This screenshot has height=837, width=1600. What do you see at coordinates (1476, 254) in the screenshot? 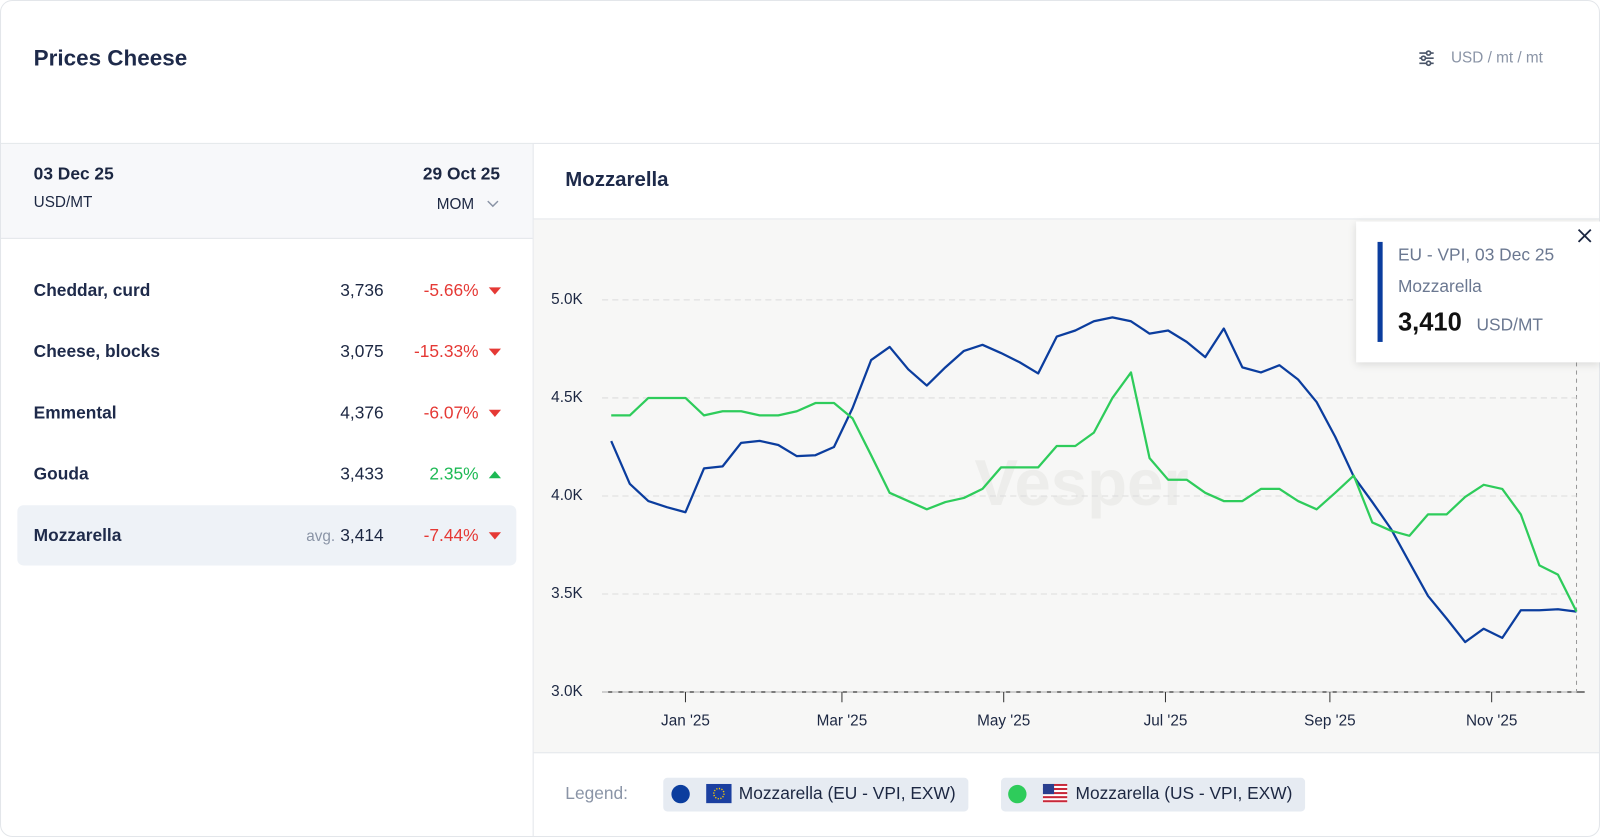
I see `tooltip-title: EU - VPI, 03 Dec 25` at bounding box center [1476, 254].